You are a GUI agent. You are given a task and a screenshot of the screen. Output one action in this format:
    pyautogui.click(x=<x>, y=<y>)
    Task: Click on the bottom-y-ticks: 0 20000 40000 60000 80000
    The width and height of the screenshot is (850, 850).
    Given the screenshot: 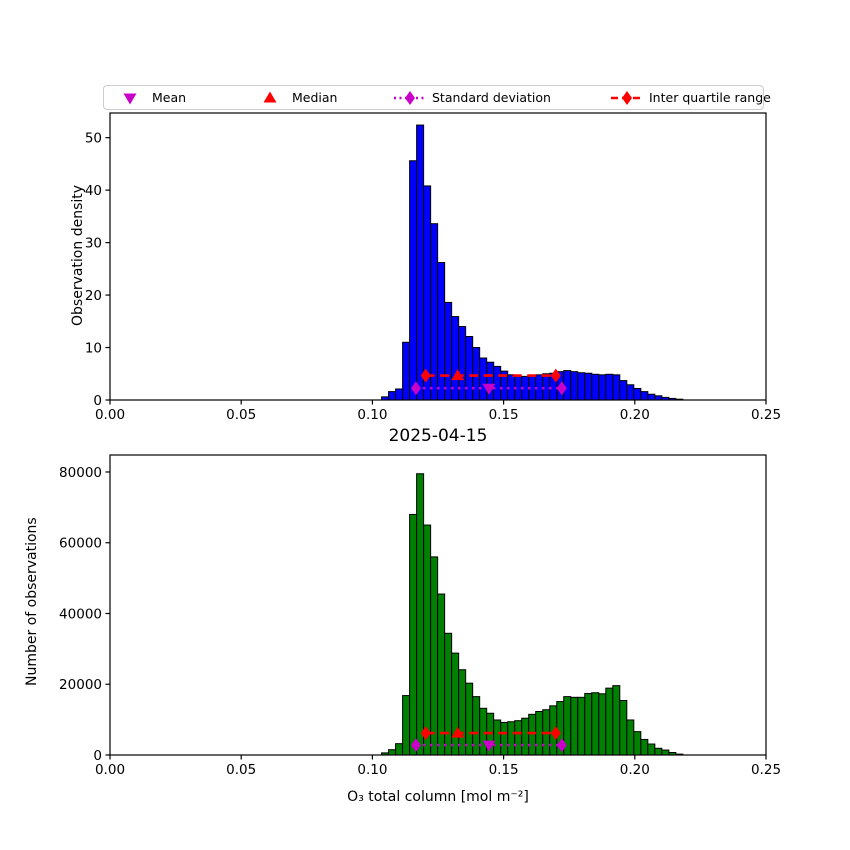 What is the action you would take?
    pyautogui.click(x=84, y=614)
    